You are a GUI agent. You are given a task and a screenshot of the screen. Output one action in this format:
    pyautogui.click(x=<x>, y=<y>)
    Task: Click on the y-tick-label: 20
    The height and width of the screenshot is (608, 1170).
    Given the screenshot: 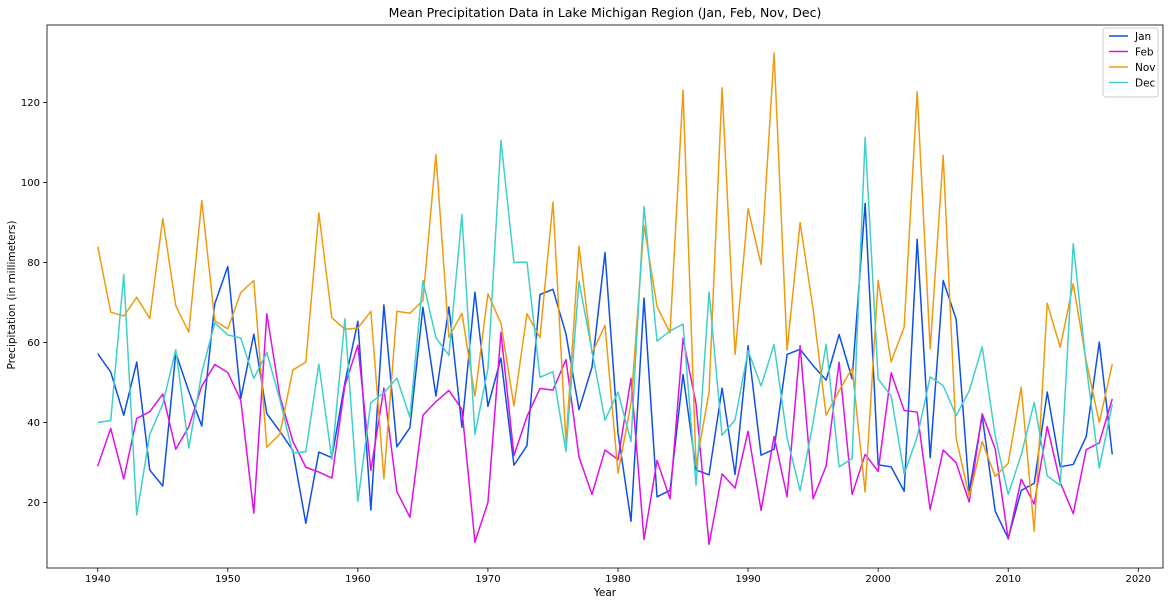 What is the action you would take?
    pyautogui.click(x=33, y=503)
    